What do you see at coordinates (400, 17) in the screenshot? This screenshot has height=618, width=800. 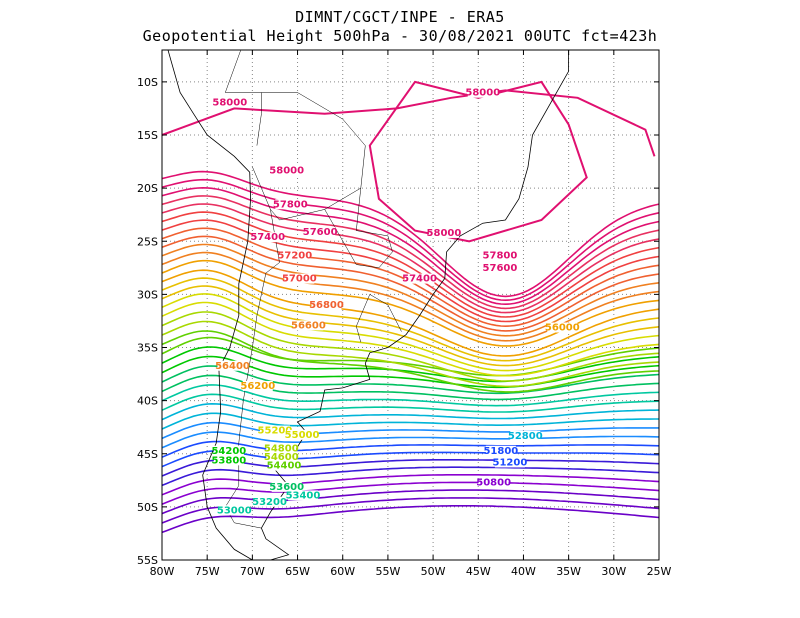 I see `title-line-1: DIMNT/CGCT/INPE - ERA5` at bounding box center [400, 17].